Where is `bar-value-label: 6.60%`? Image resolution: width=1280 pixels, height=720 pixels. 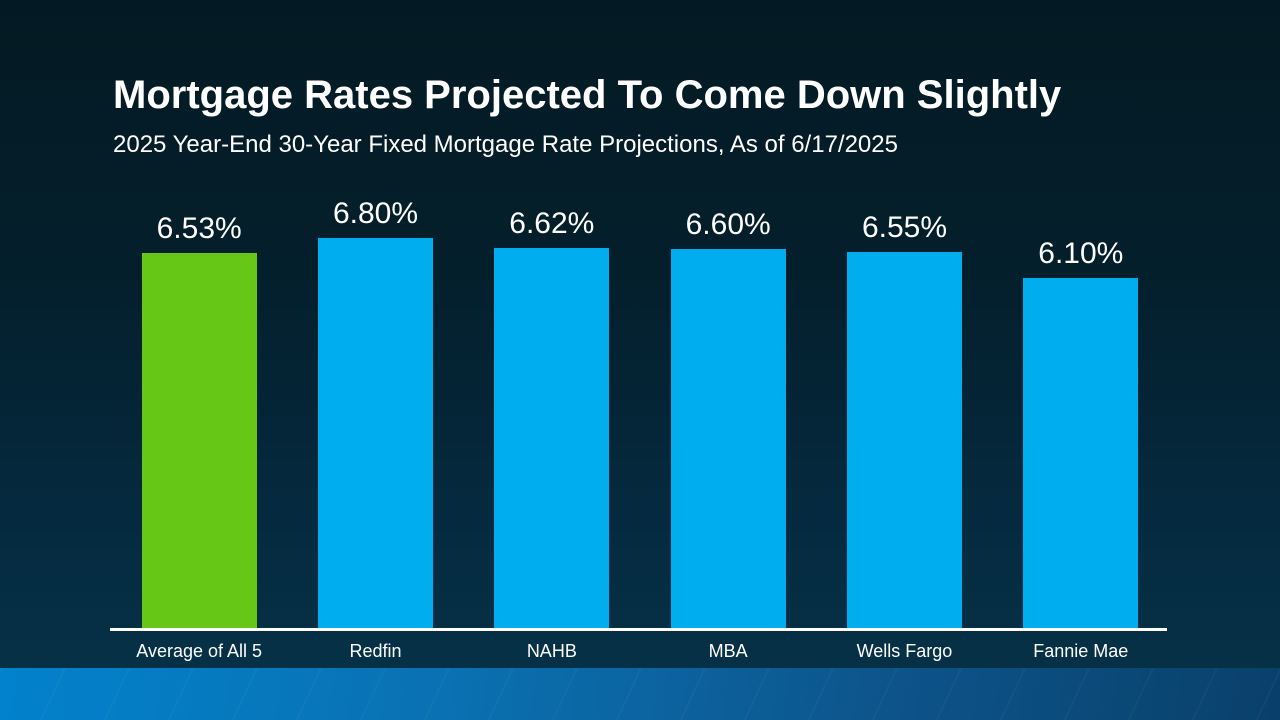
bar-value-label: 6.60% is located at coordinates (728, 224).